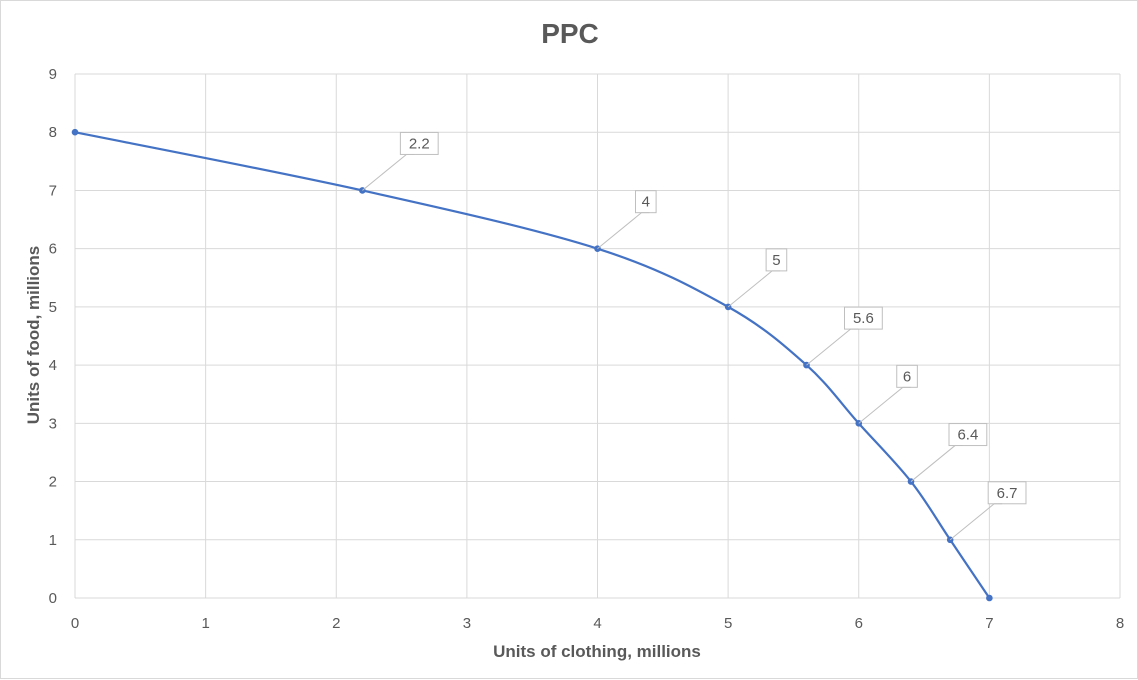  What do you see at coordinates (53, 249) in the screenshot?
I see `y-tick-label: 6` at bounding box center [53, 249].